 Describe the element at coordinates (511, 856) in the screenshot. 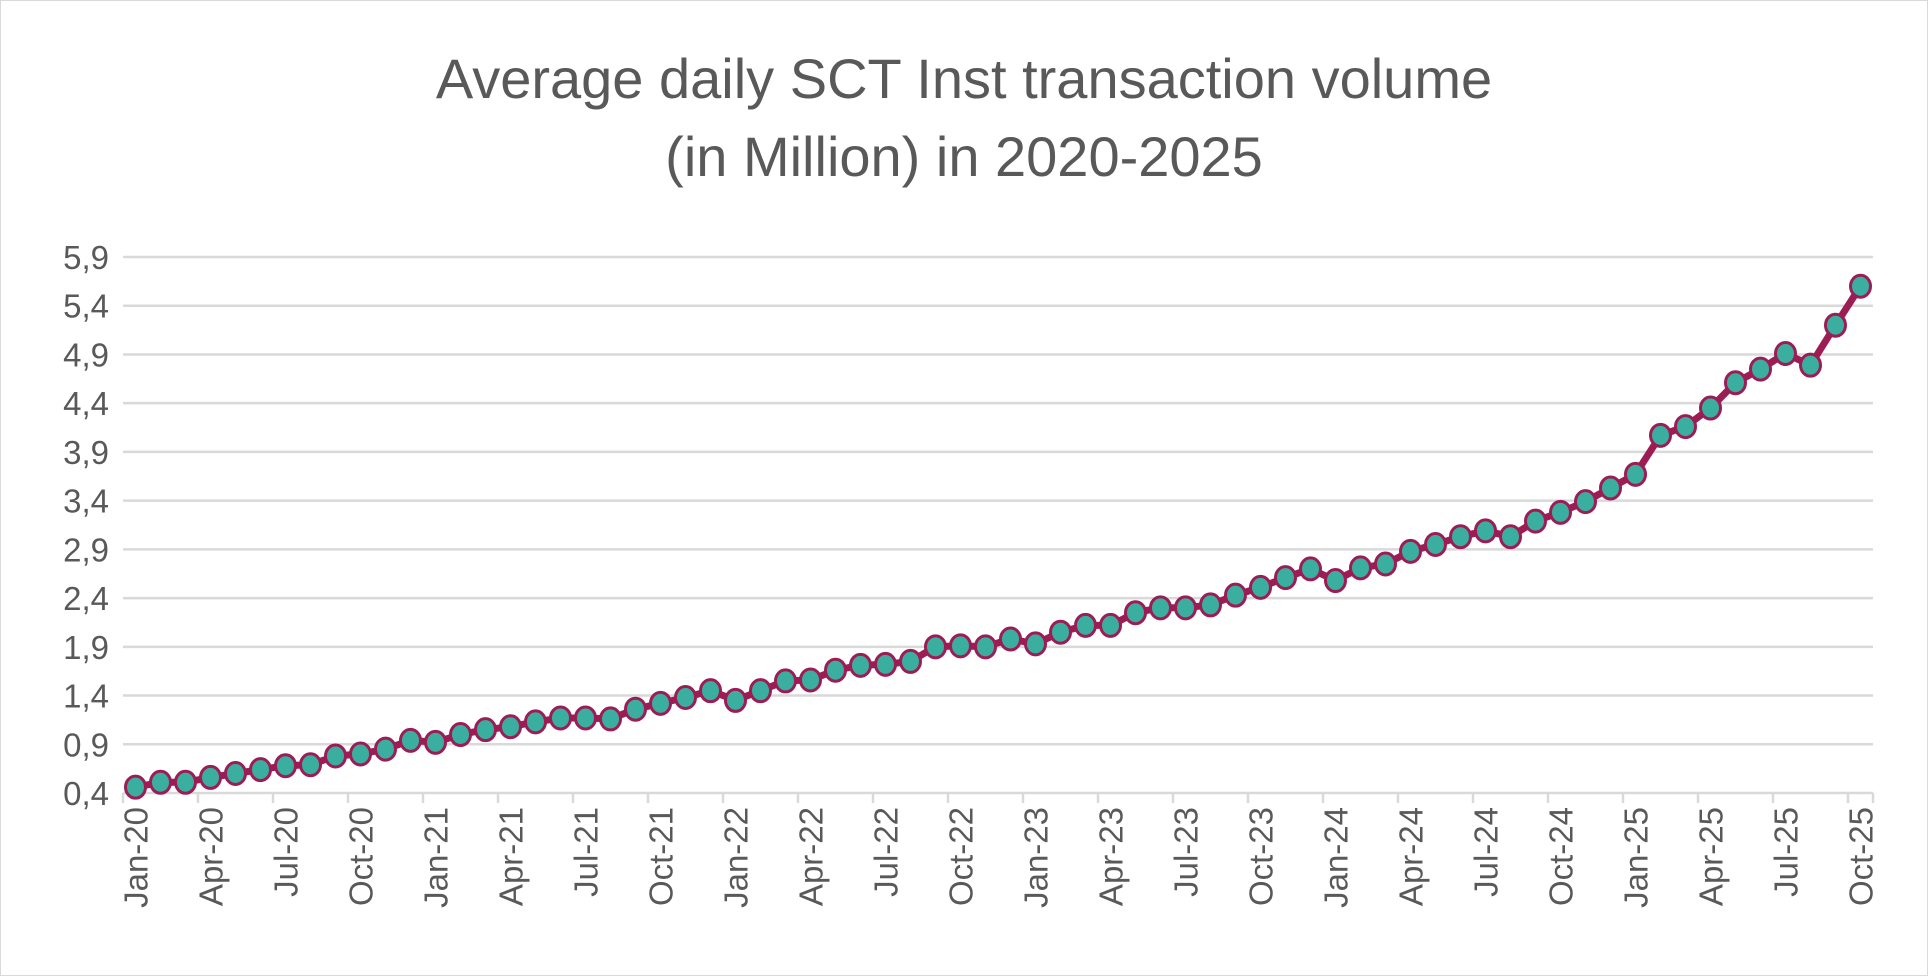

I see `x-tick-label: Apr-21` at that location.